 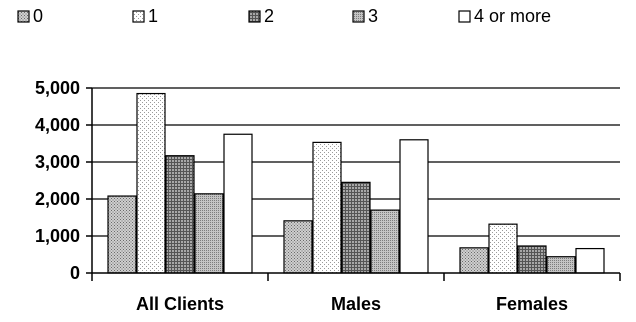 I want to click on y-tick-label-5: 5,000, so click(x=57, y=88).